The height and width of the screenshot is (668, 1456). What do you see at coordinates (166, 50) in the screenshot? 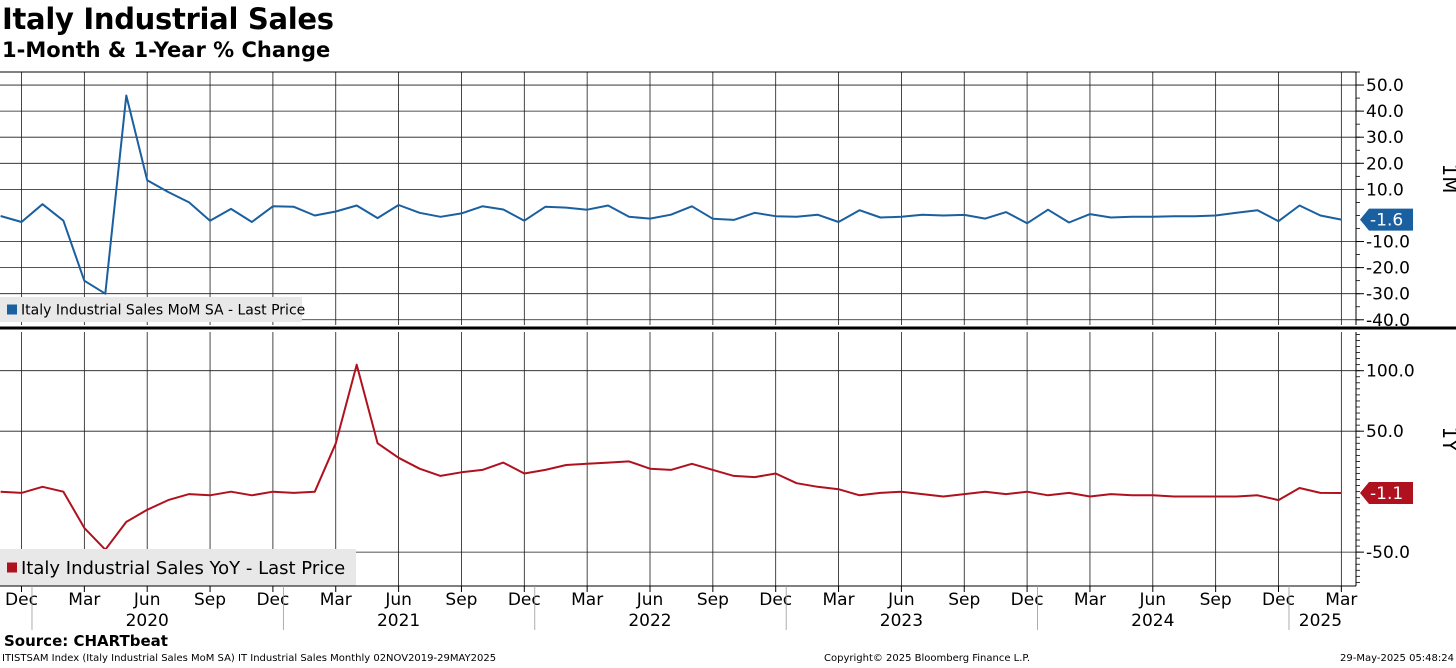
I see `chart-subtitle: 1-Month & 1-Year % Change` at bounding box center [166, 50].